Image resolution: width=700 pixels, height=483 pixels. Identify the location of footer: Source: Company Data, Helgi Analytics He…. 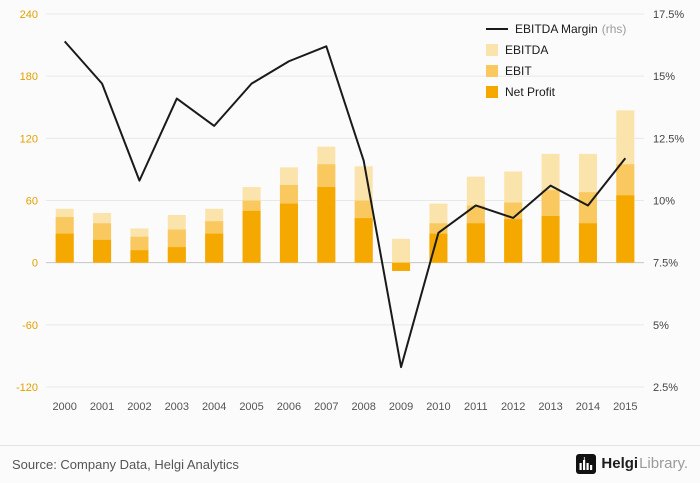
(350, 463).